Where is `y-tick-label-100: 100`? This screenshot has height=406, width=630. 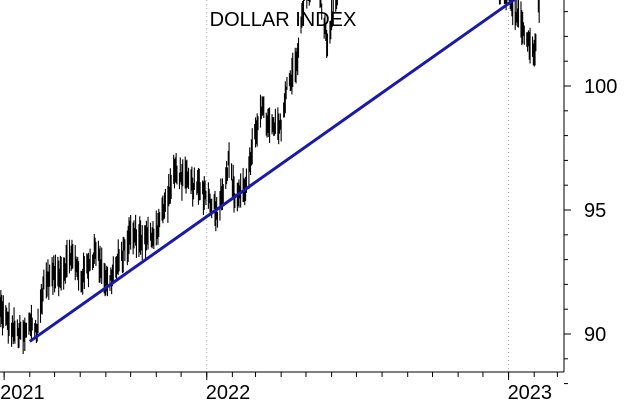 y-tick-label-100: 100 is located at coordinates (600, 87).